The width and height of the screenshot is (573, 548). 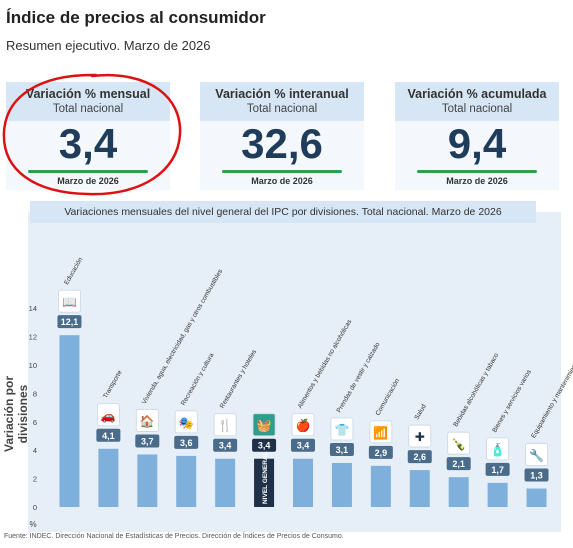 I want to click on icon-glyph: 🎭, so click(x=186, y=423).